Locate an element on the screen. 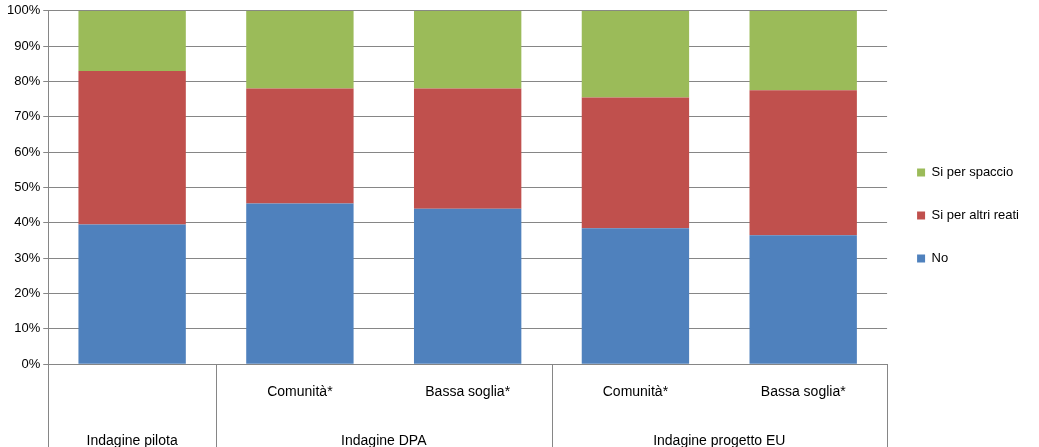 The image size is (1039, 447). y-tick-label: 0% is located at coordinates (31, 363).